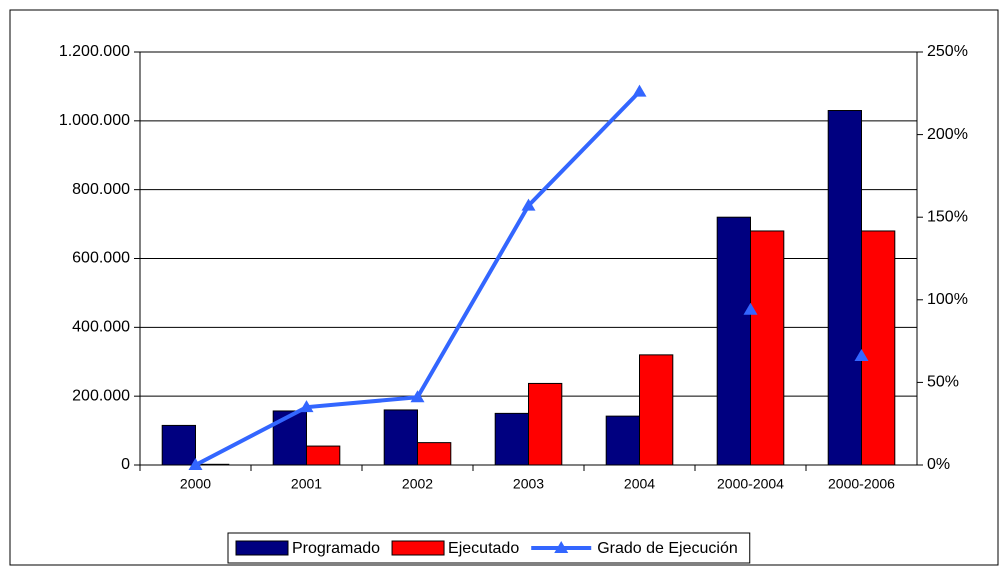  Describe the element at coordinates (101, 258) in the screenshot. I see `y-tick-label: 600.000` at that location.